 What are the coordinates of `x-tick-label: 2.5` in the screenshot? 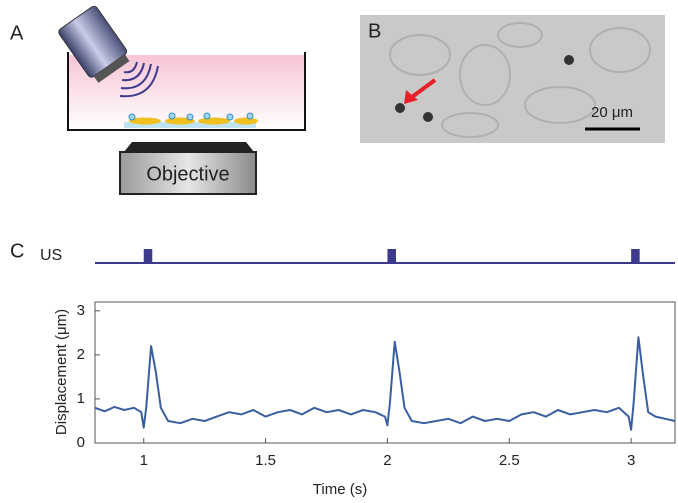 It's located at (509, 460).